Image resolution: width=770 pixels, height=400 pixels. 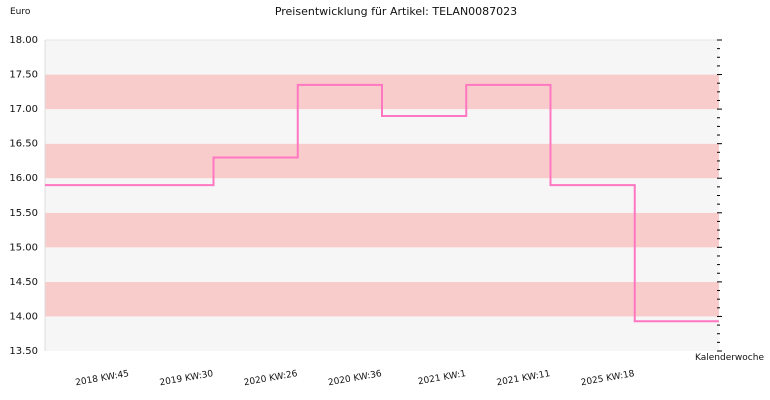 What do you see at coordinates (23, 178) in the screenshot?
I see `y-tick-label: 16.00` at bounding box center [23, 178].